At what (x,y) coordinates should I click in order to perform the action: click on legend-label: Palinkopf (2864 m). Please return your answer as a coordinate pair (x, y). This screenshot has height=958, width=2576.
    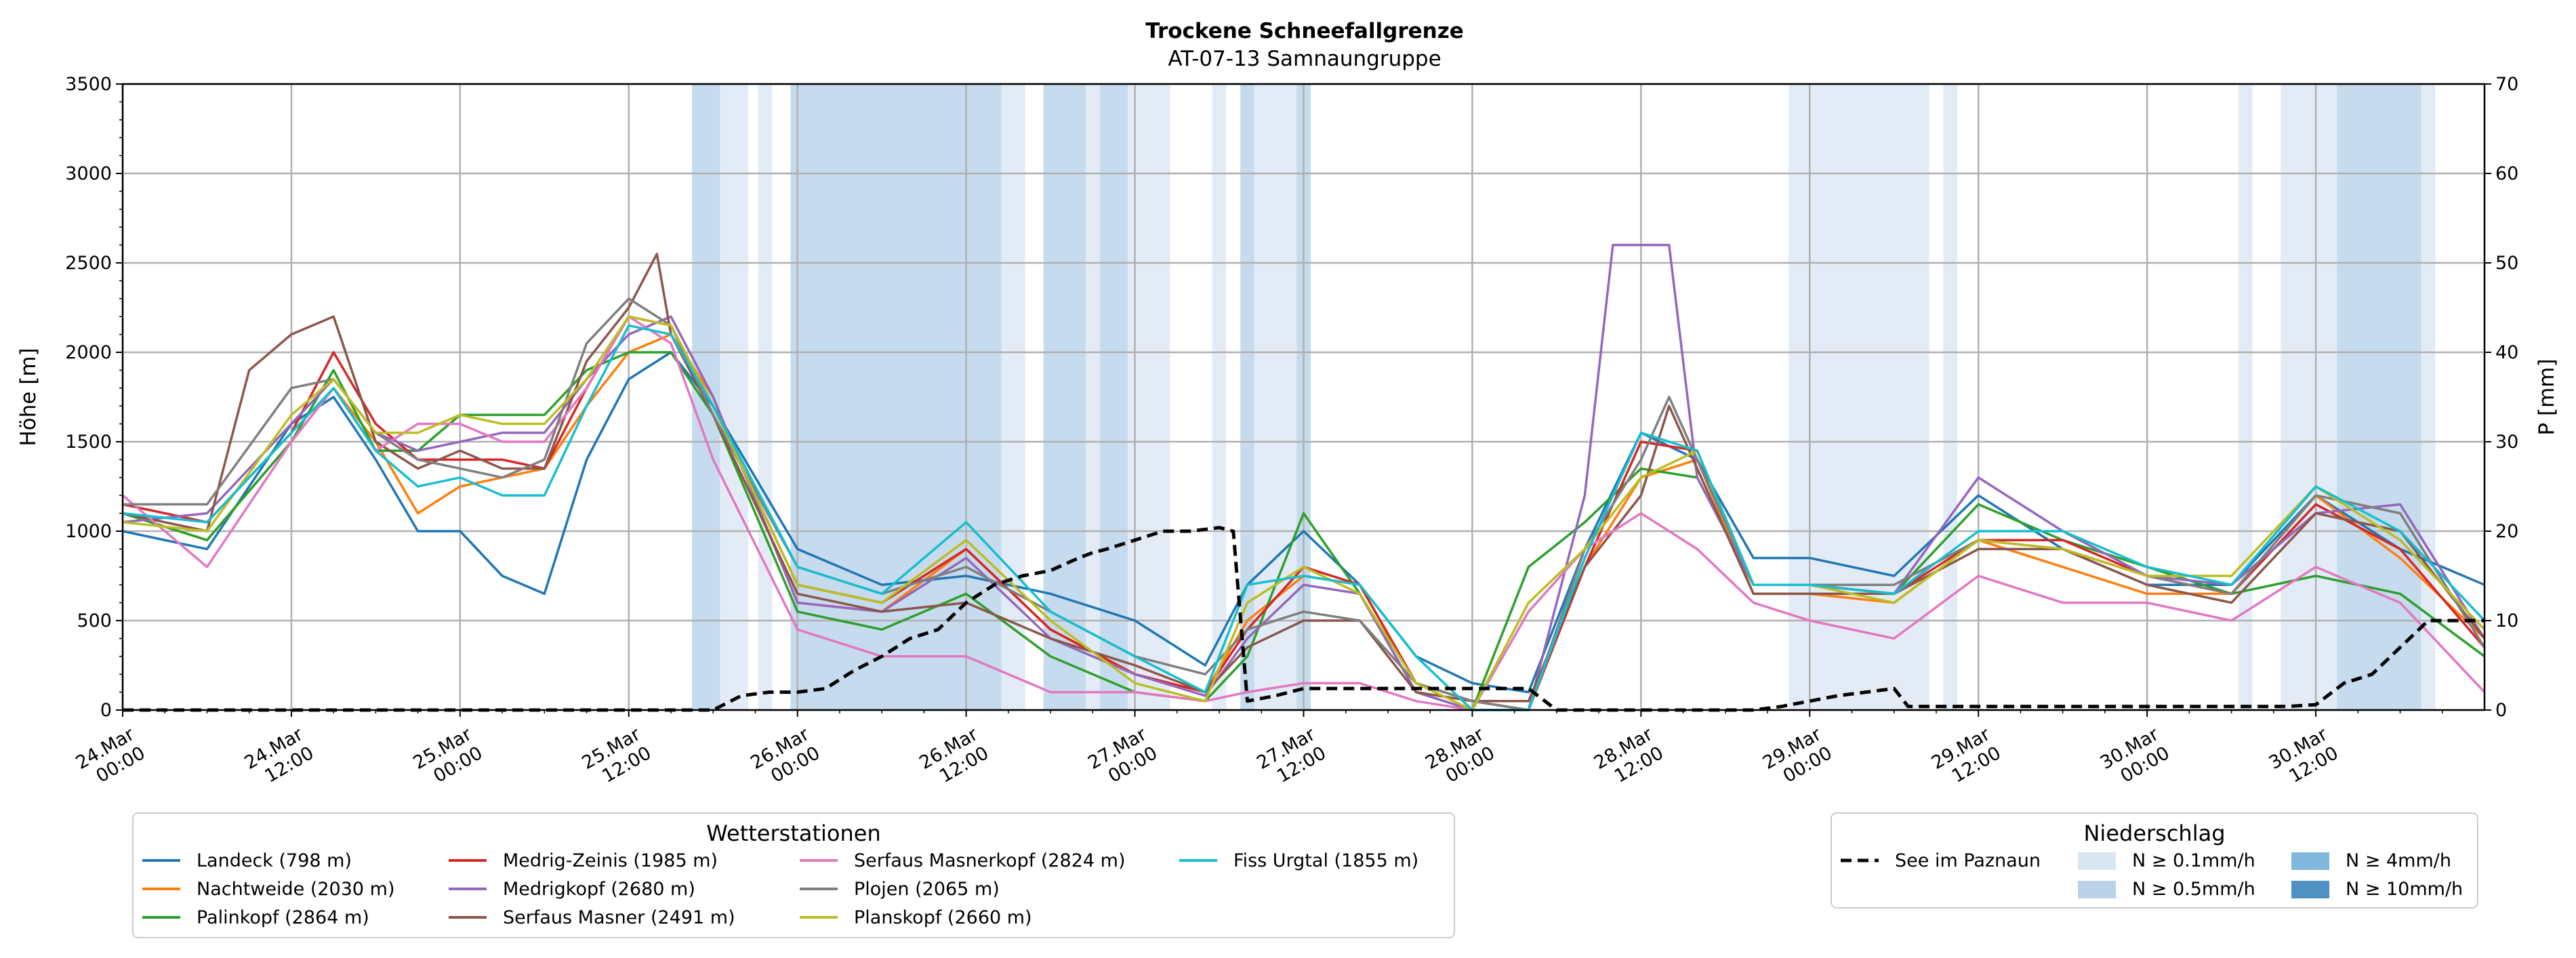
    Looking at the image, I should click on (283, 917).